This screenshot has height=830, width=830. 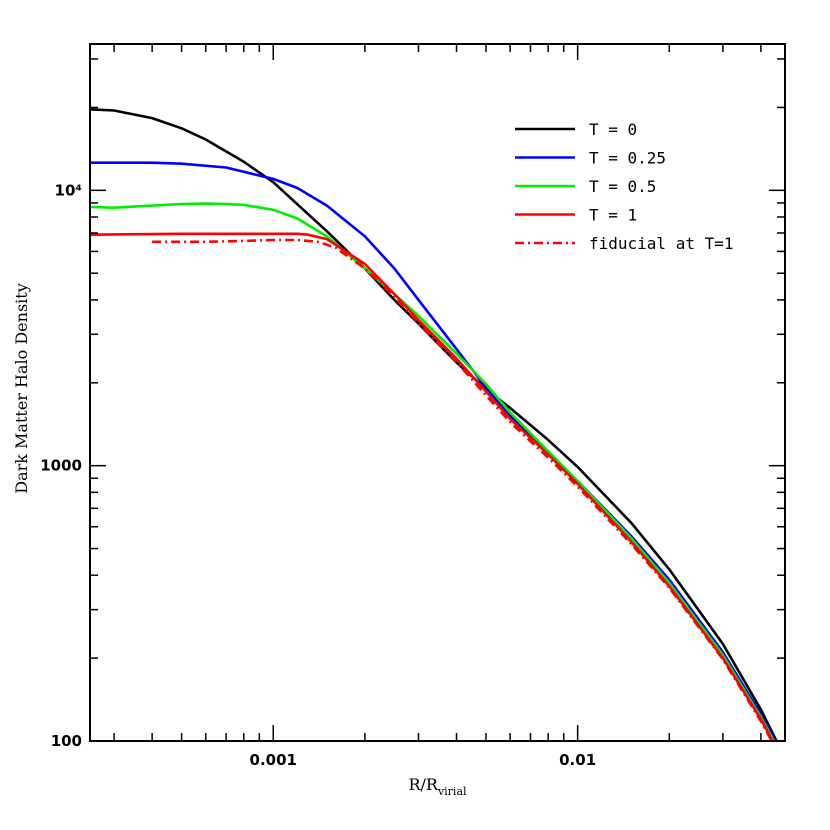 What do you see at coordinates (423, 784) in the screenshot?
I see `x-axis-title-main: R/R` at bounding box center [423, 784].